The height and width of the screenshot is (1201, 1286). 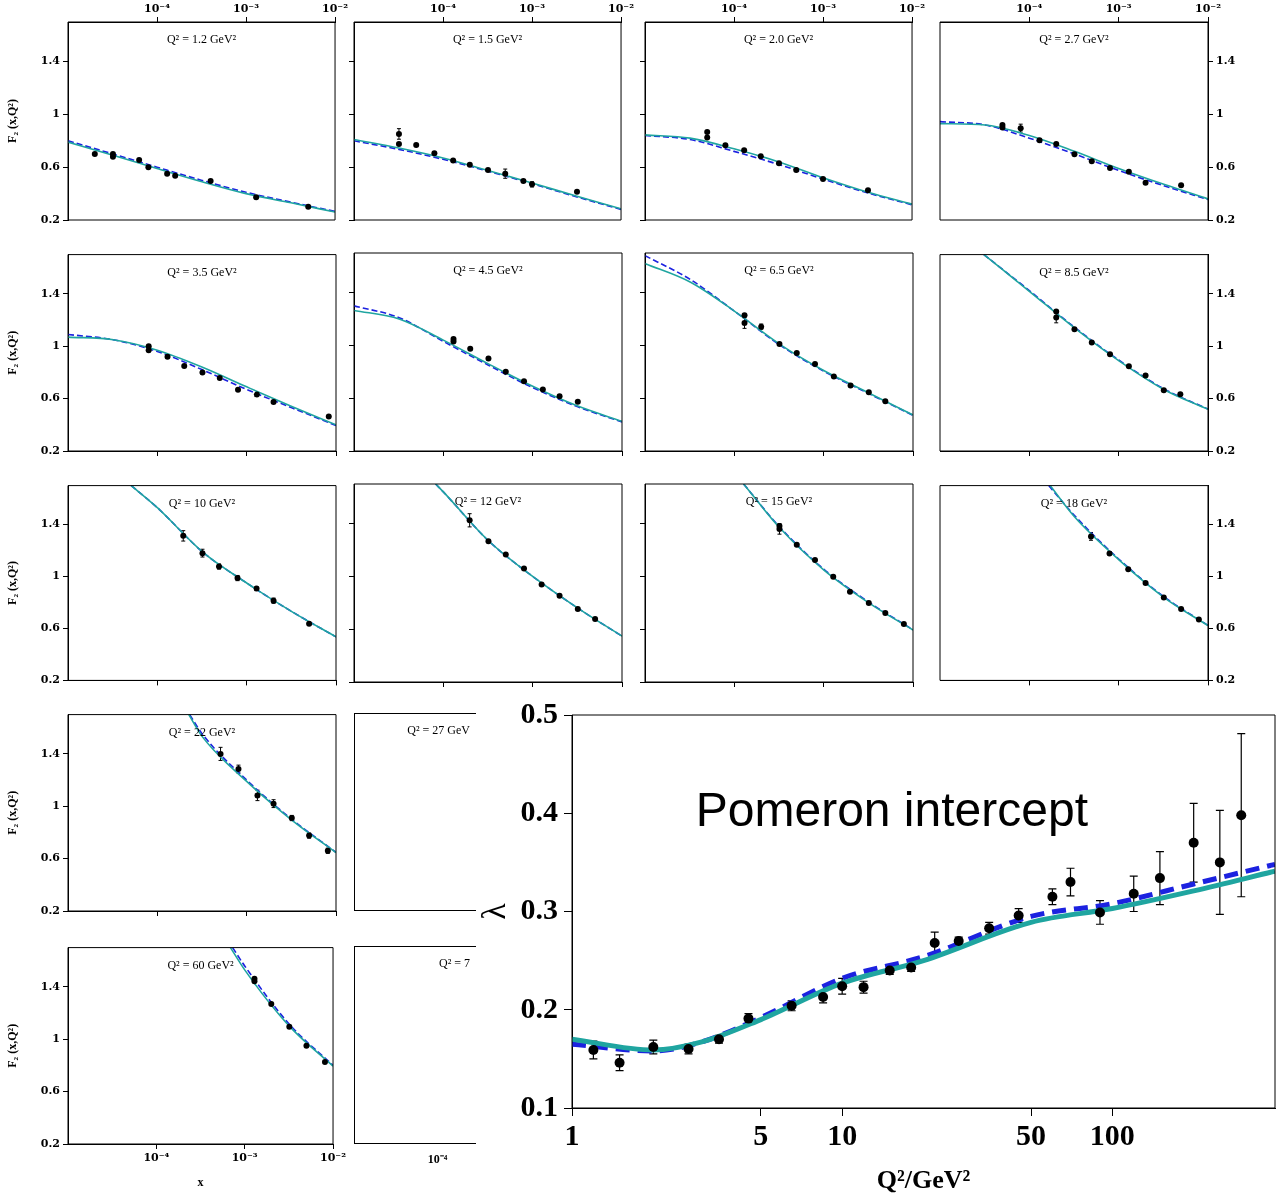 I want to click on y-tick-label: 0.3, so click(x=539, y=909).